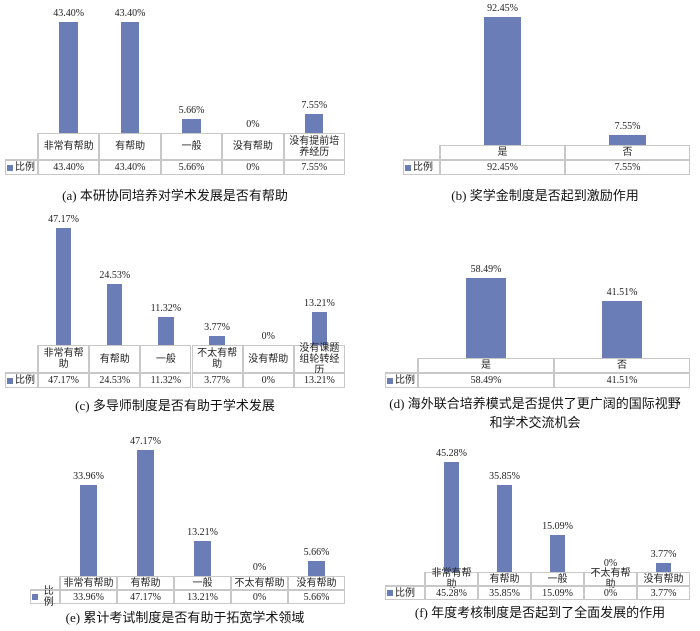  I want to click on caption: (d) 海外联合培养模式是否提供了更广阔的国际视野和学术交流机会, so click(535, 413).